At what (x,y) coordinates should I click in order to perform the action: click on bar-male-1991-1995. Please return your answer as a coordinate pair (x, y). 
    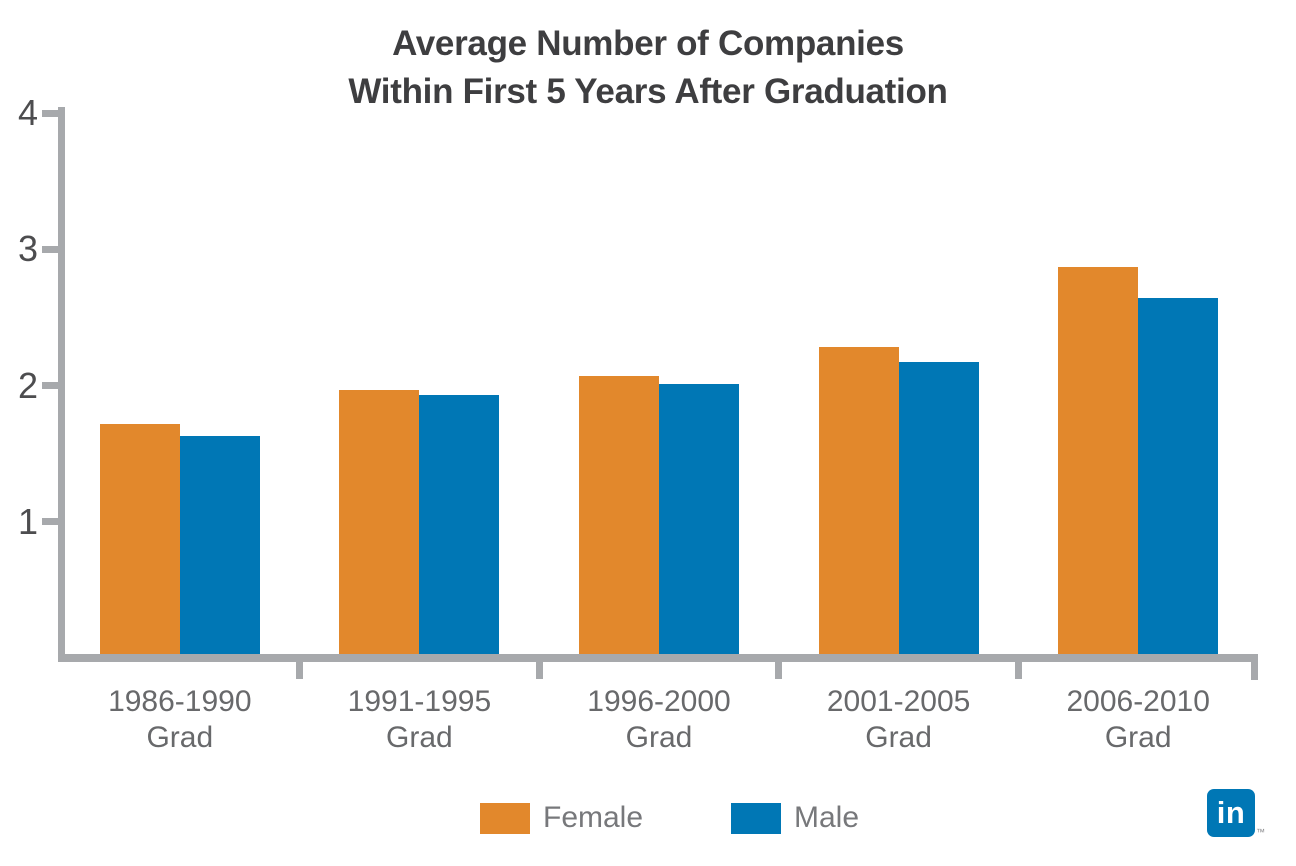
    Looking at the image, I should click on (459, 526).